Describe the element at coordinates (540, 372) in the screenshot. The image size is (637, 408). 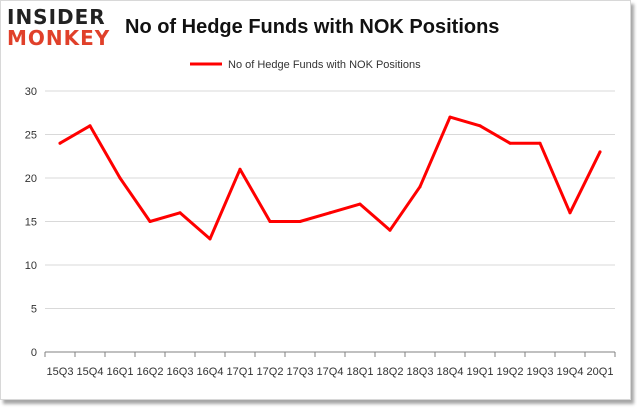
I see `x-tick-label: 19Q3` at that location.